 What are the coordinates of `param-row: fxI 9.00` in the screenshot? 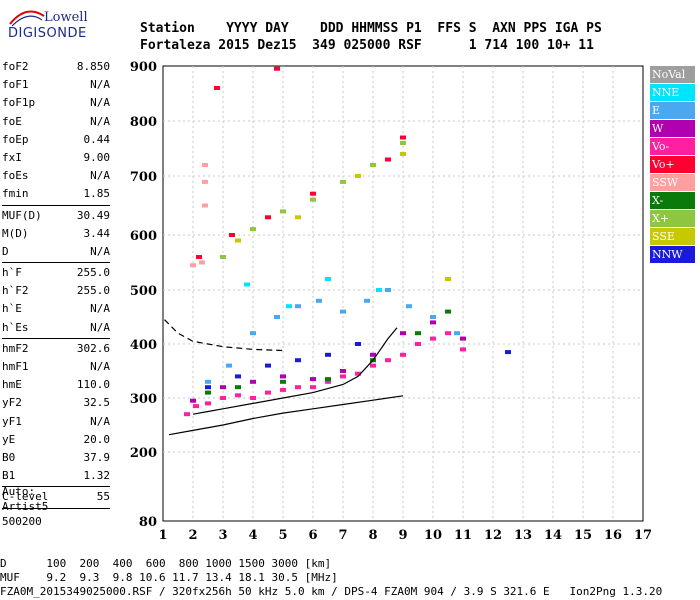 It's located at (56, 158).